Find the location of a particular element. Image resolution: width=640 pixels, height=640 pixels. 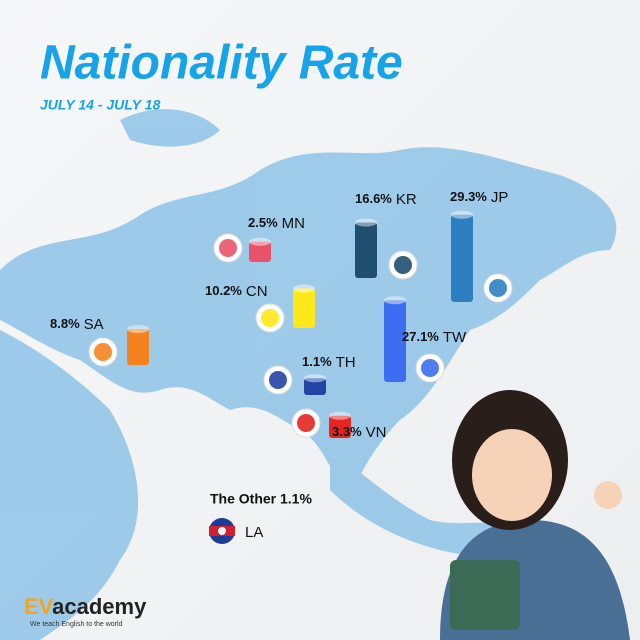

country-code: VN is located at coordinates (376, 432).